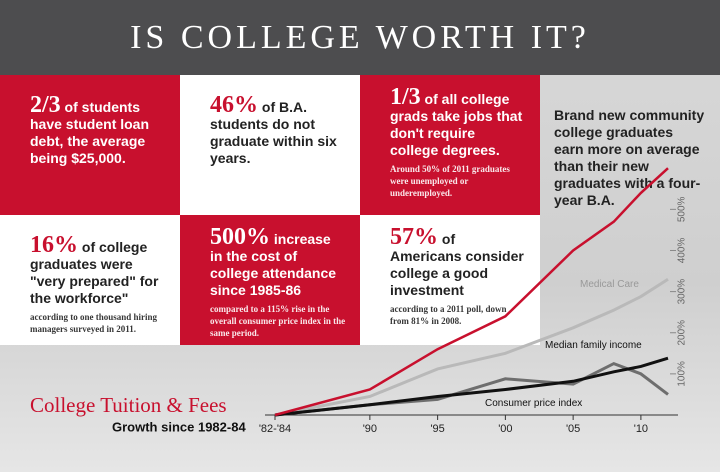 The width and height of the screenshot is (720, 472). I want to click on y-tick-label: 500%, so click(682, 209).